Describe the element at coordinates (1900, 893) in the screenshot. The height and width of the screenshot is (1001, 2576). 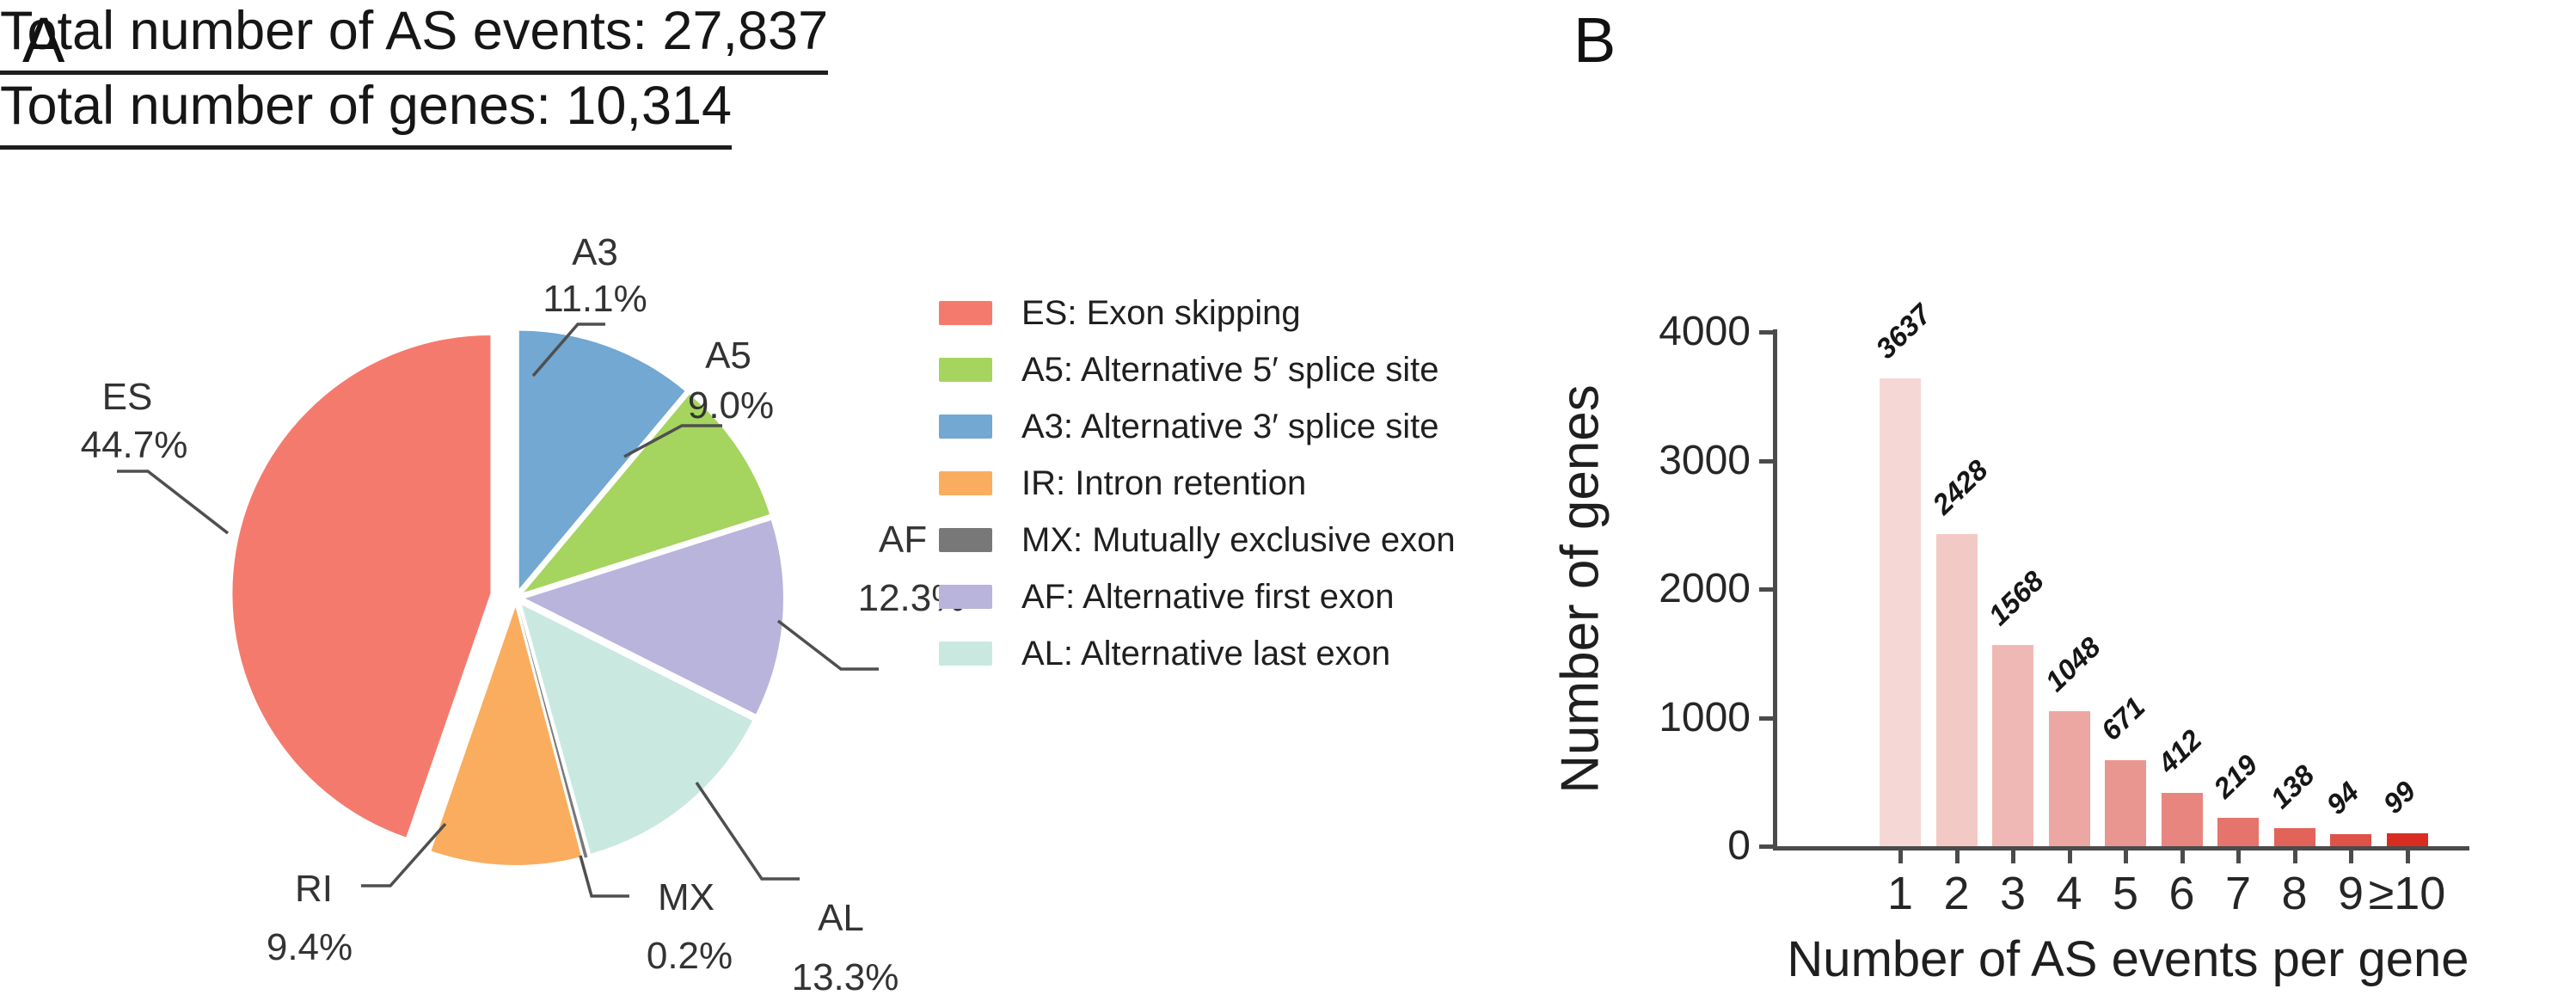
I see `x-tick-label: 1` at that location.